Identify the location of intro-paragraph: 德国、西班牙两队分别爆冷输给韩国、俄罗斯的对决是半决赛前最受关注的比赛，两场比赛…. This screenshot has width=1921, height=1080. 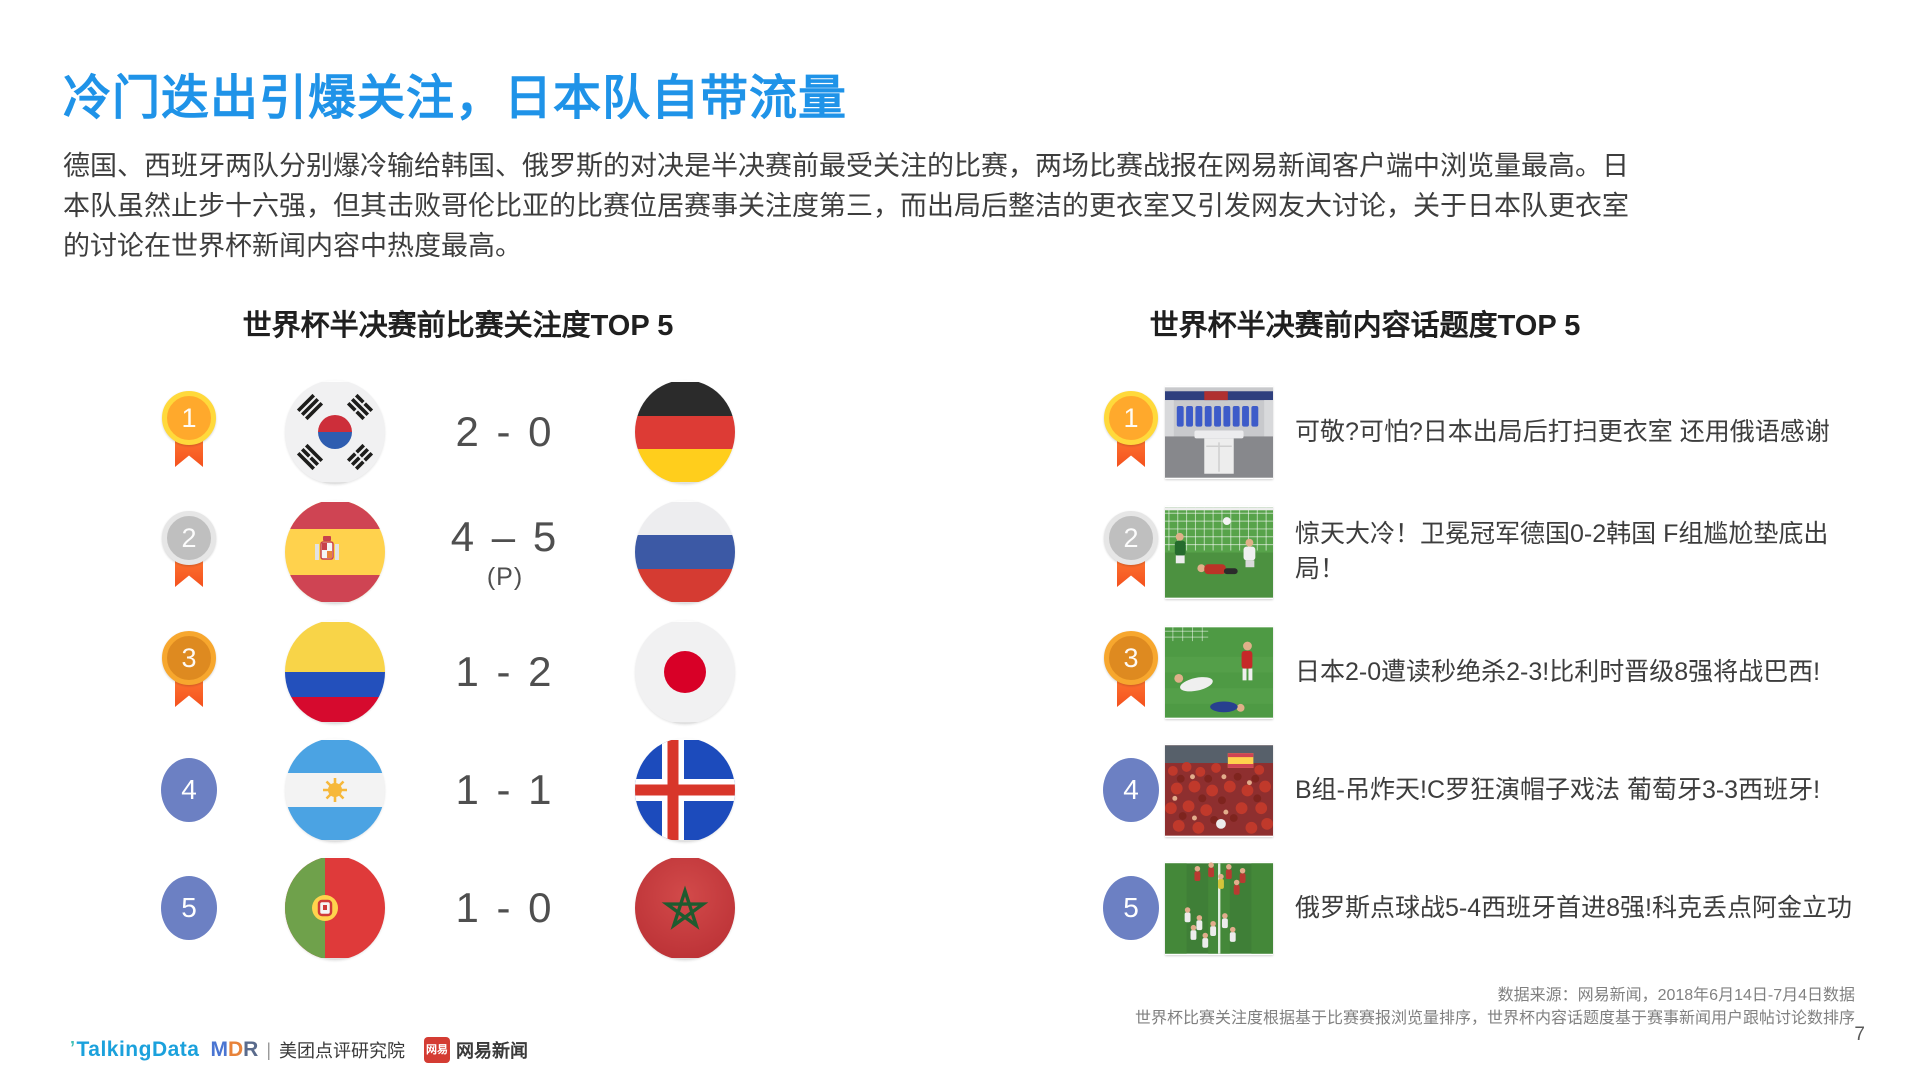
(963, 206).